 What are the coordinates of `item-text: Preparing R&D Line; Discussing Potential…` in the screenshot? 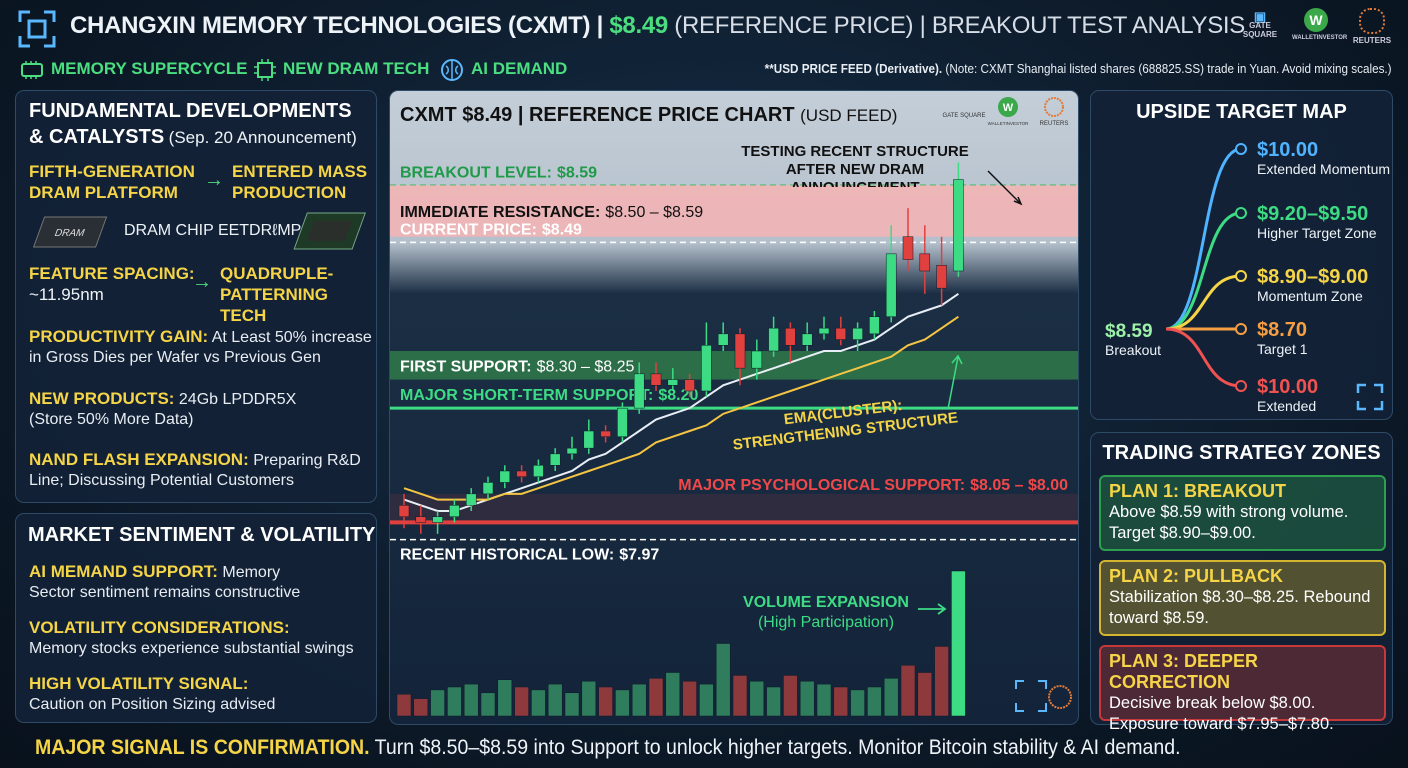 It's located at (195, 470).